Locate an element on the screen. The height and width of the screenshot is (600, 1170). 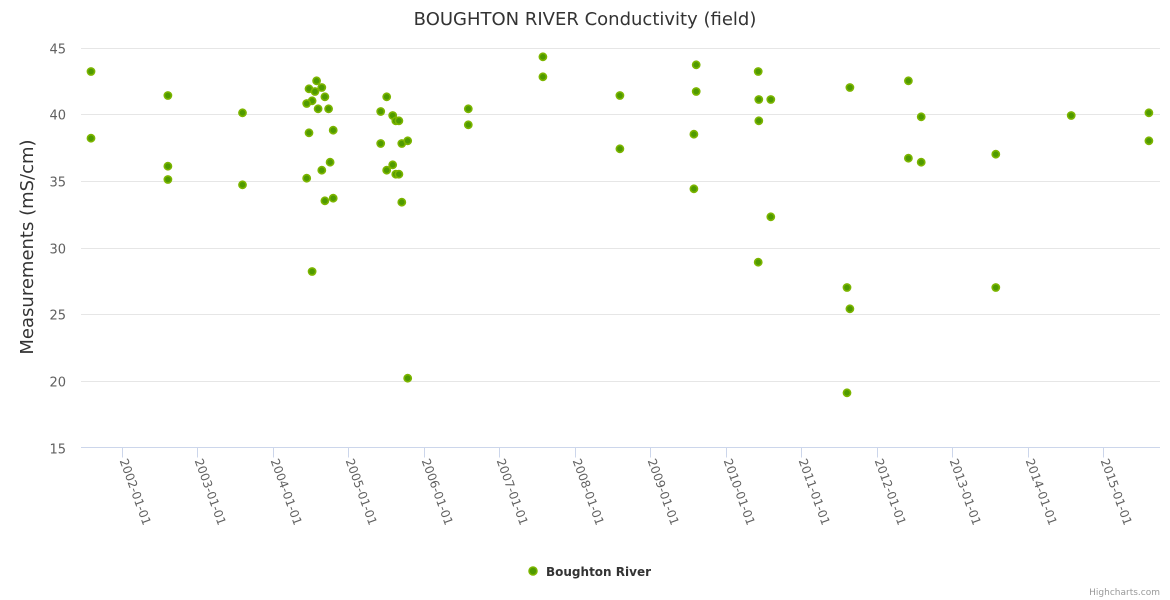
chart-title: BOUGHTON RIVER Conductivity (field) is located at coordinates (585, 19).